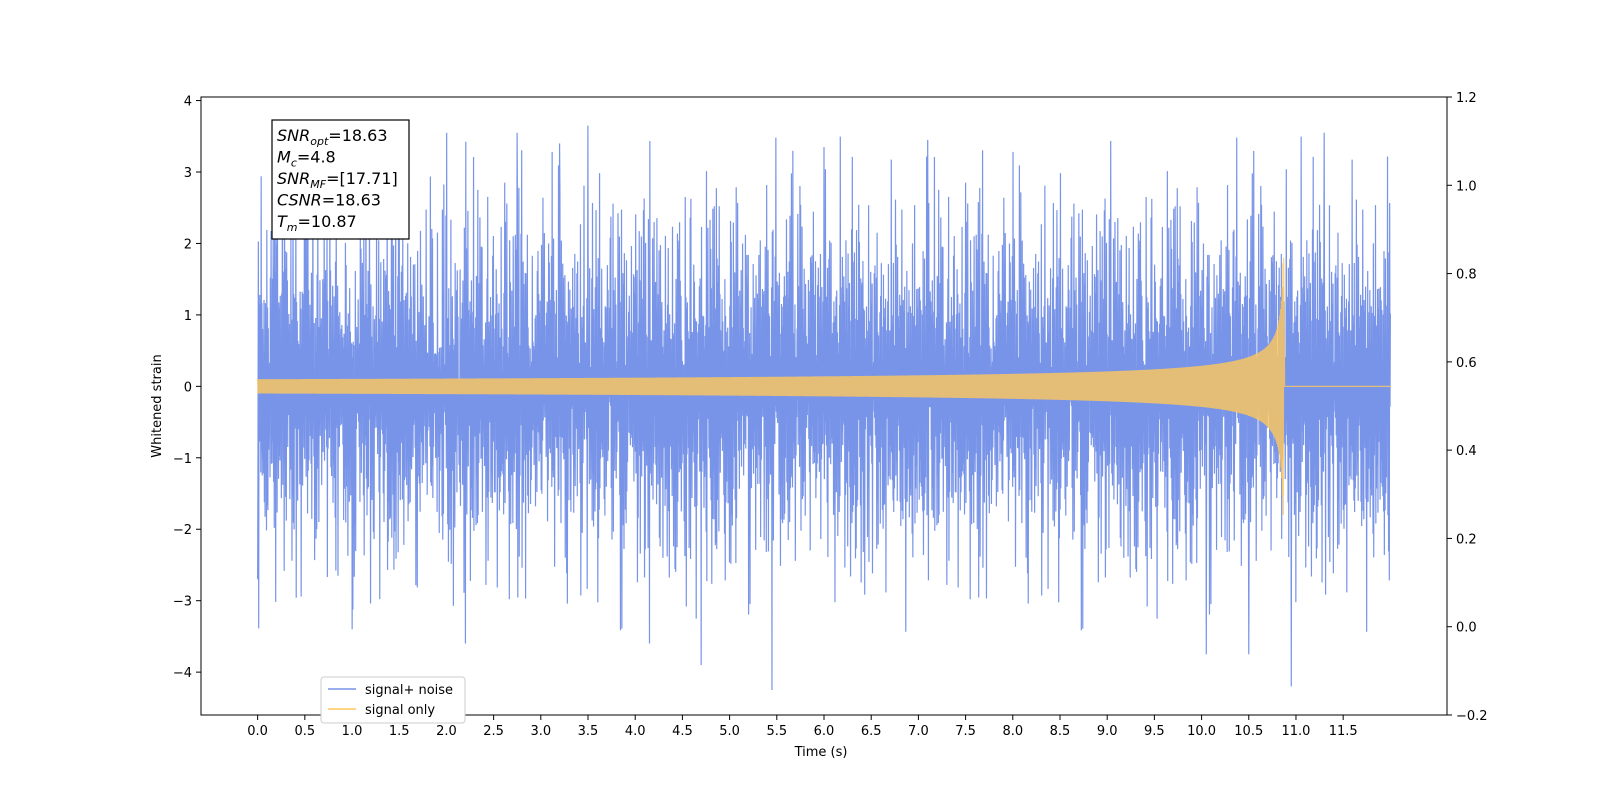  What do you see at coordinates (182, 673) in the screenshot?
I see `y-left-tick-label: −4` at bounding box center [182, 673].